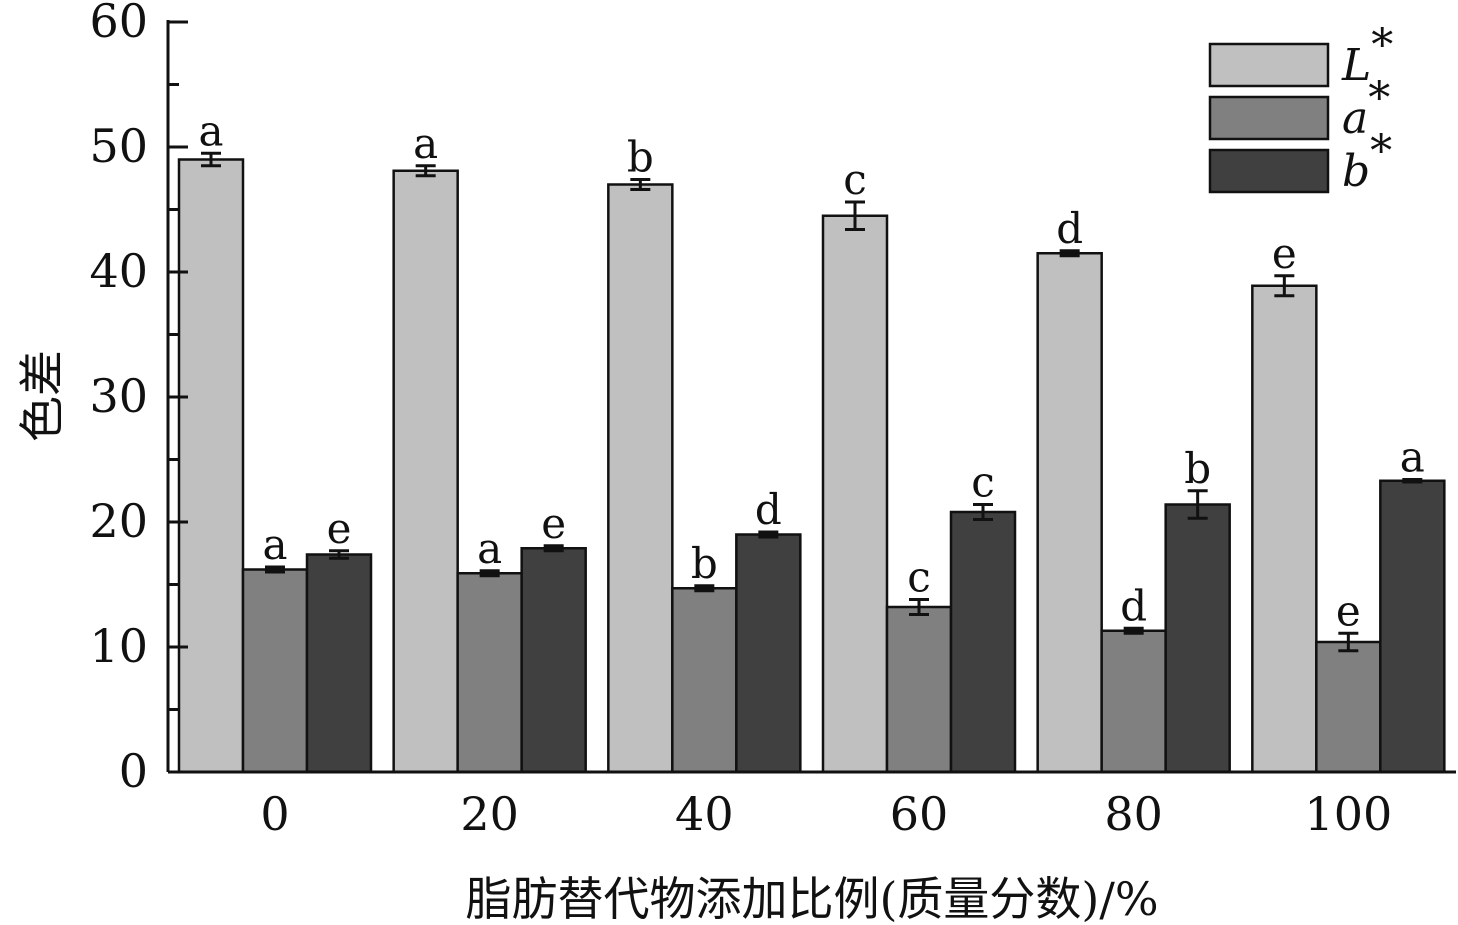  Describe the element at coordinates (704, 814) in the screenshot. I see `x-tick-label: 40` at that location.